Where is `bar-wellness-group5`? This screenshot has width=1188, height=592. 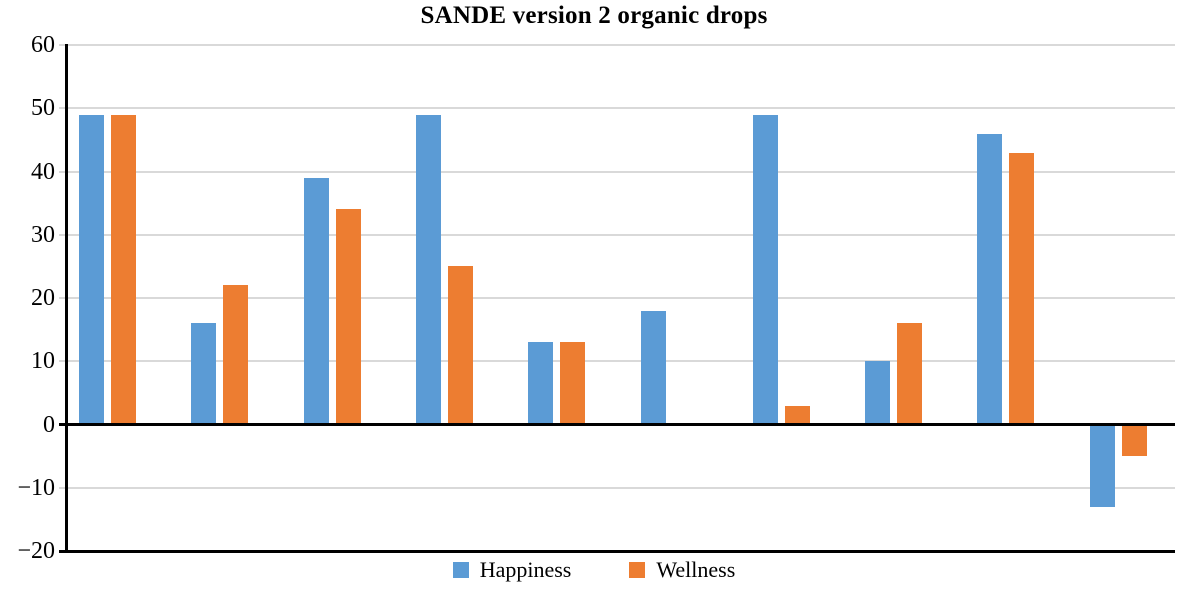
bar-wellness-group5 is located at coordinates (573, 383).